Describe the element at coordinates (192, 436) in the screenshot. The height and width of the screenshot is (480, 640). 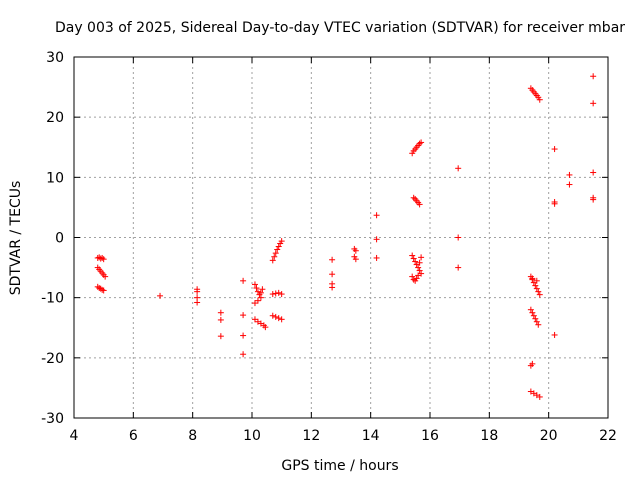
I see `x-tick-label: 8` at that location.